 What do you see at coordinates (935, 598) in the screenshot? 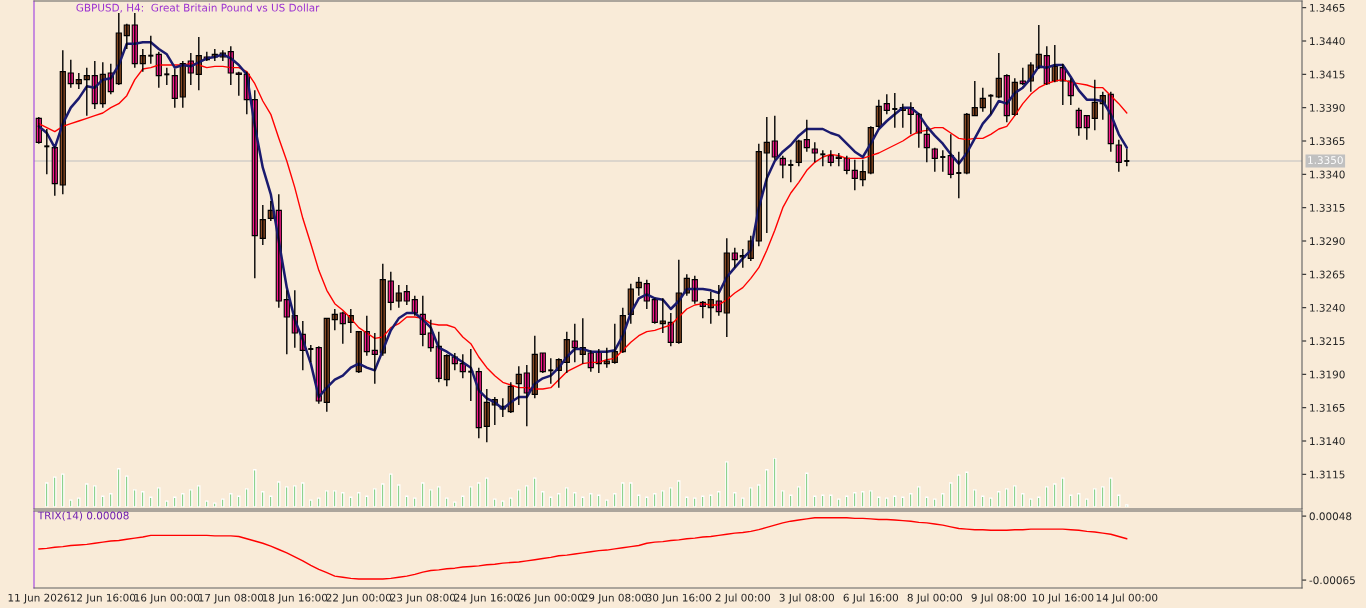
I see `x-tick-label: 8 Jul 00:00` at bounding box center [935, 598].